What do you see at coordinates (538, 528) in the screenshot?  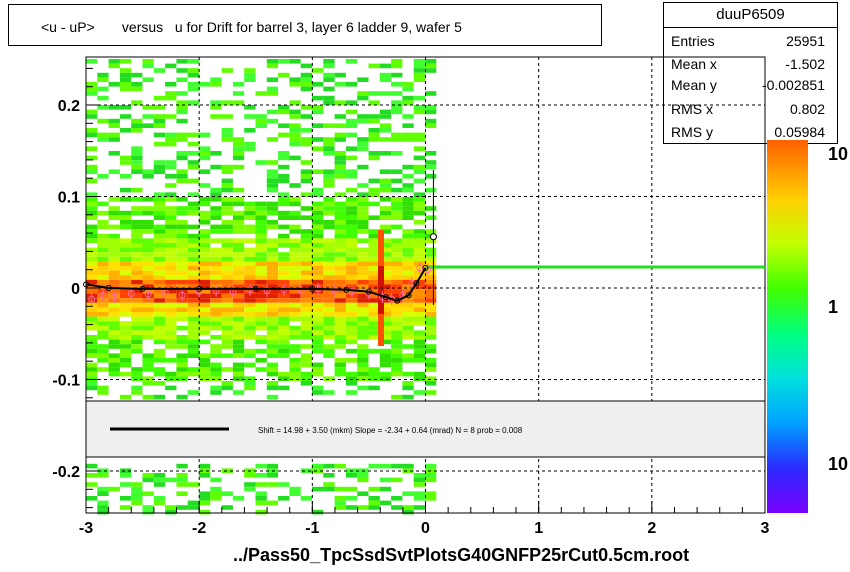 I see `x-tick-label: 1` at bounding box center [538, 528].